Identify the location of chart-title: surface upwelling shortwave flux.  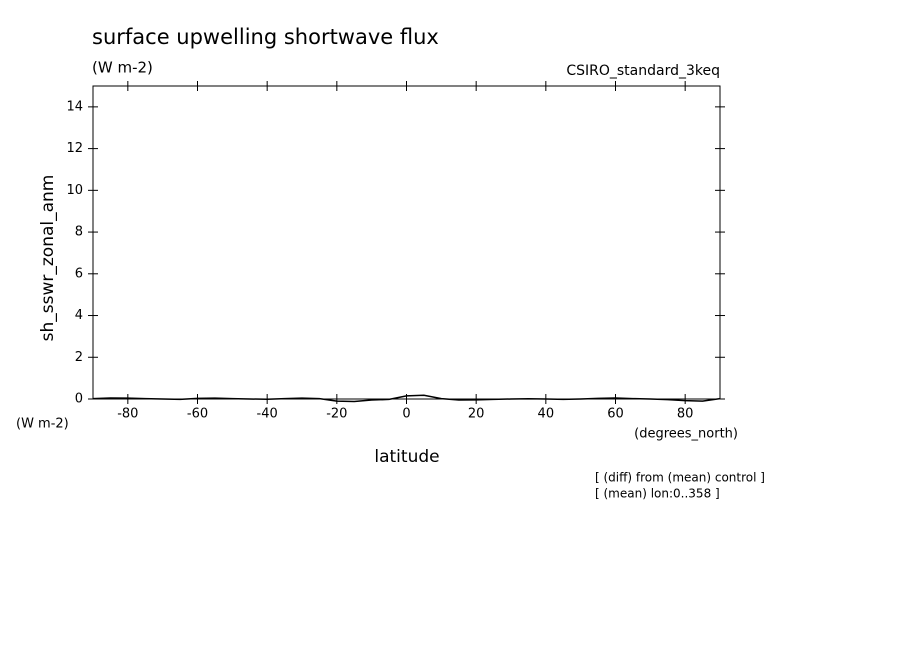
(265, 37).